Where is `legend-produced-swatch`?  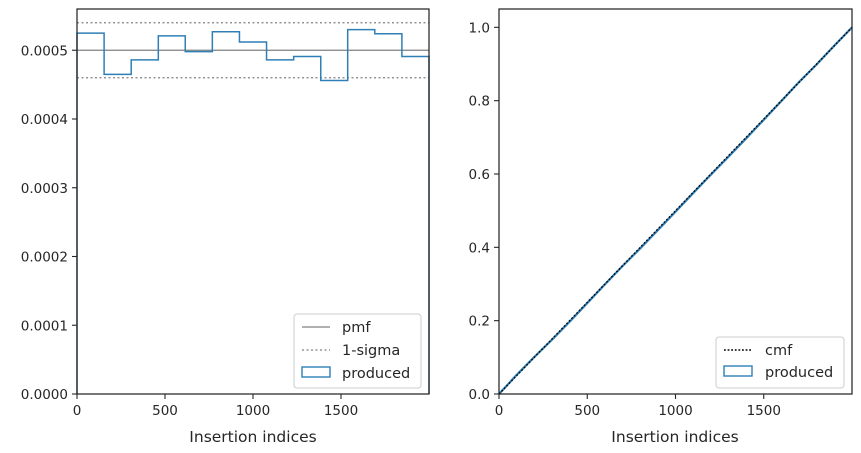 legend-produced-swatch is located at coordinates (316, 372).